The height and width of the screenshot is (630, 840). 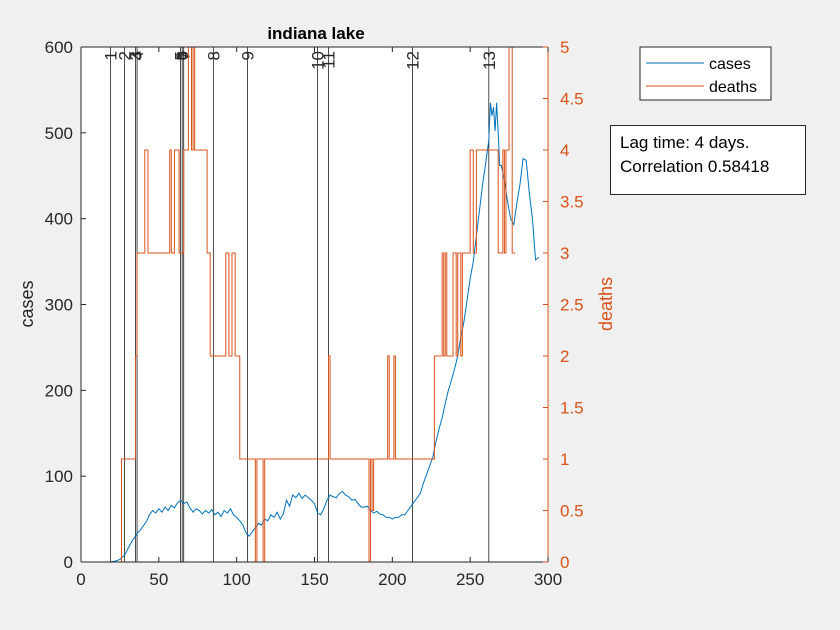 I want to click on legend-box, so click(x=705, y=73).